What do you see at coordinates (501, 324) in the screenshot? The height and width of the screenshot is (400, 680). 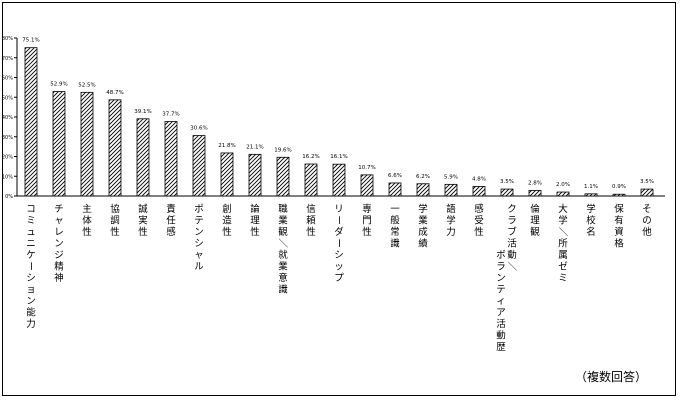 I see `svg-text: 活` at bounding box center [501, 324].